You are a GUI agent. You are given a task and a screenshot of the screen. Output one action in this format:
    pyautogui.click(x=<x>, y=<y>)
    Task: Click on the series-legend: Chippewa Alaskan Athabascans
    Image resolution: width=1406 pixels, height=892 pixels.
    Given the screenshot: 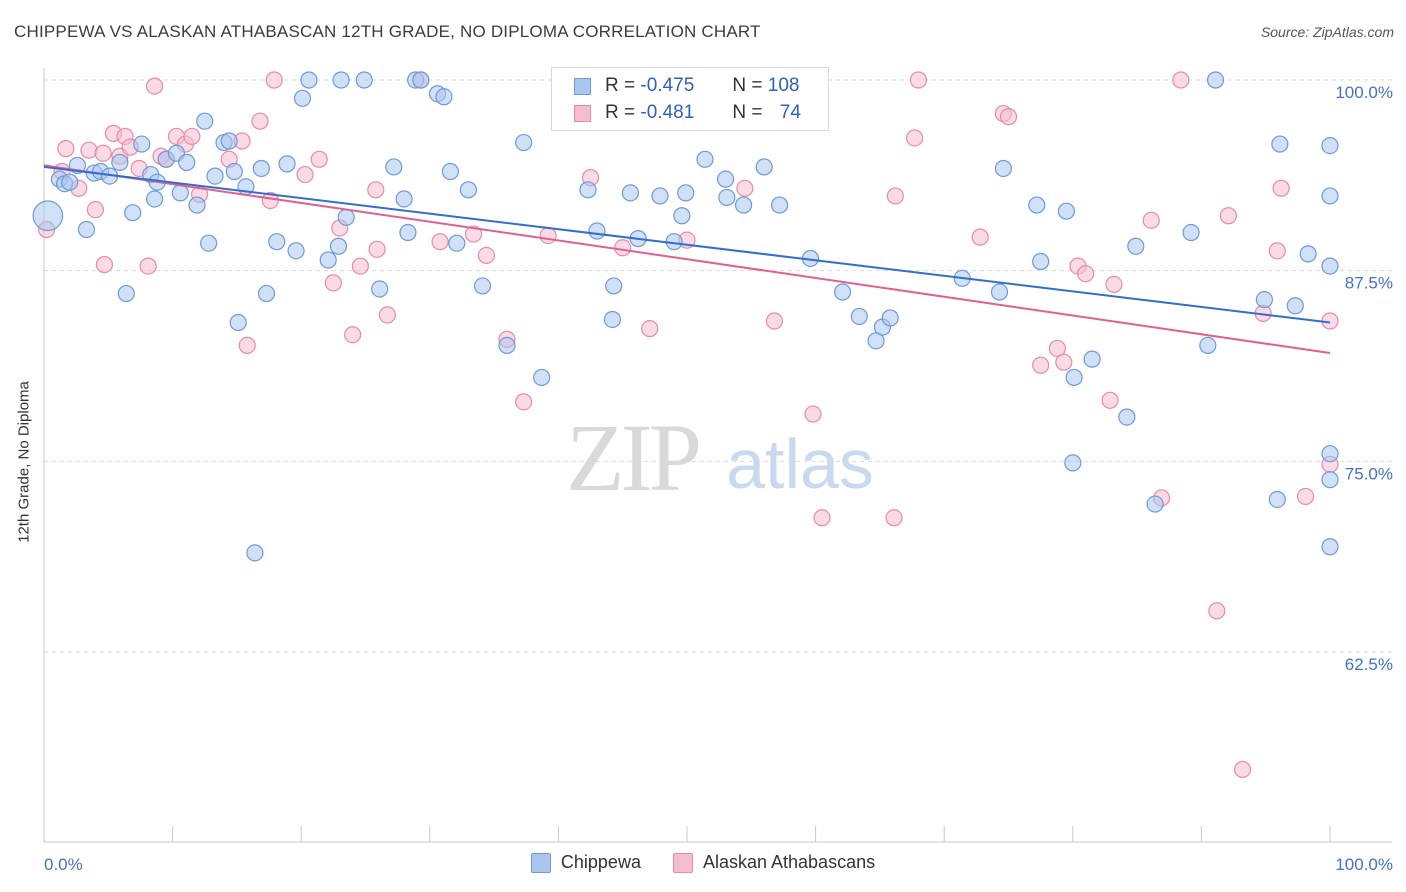 What is the action you would take?
    pyautogui.click(x=703, y=862)
    